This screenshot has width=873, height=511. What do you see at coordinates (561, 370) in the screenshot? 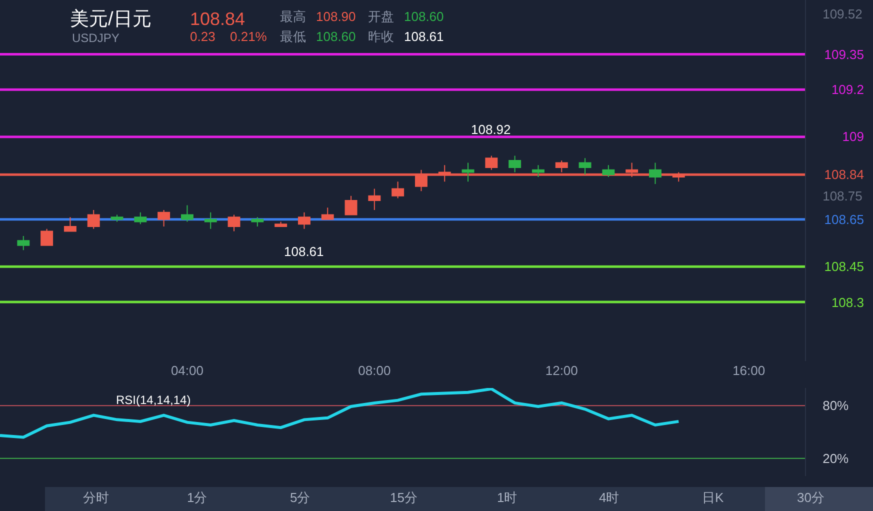
I see `x-tick-label: 12:00` at bounding box center [561, 370].